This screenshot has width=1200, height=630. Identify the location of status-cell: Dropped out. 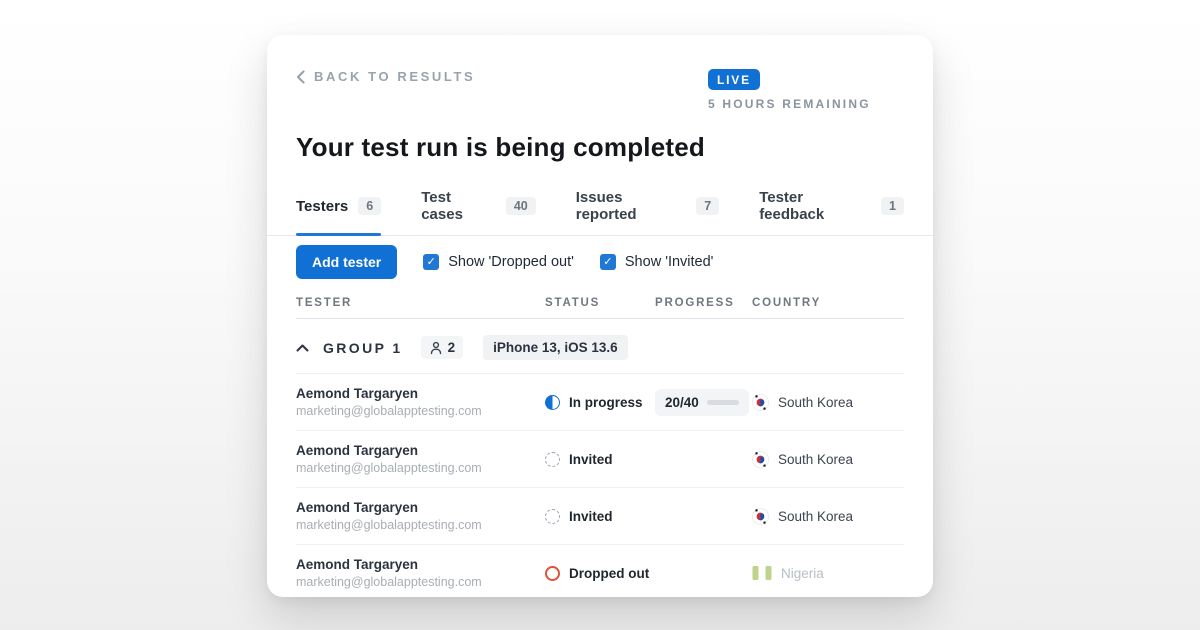
(600, 573).